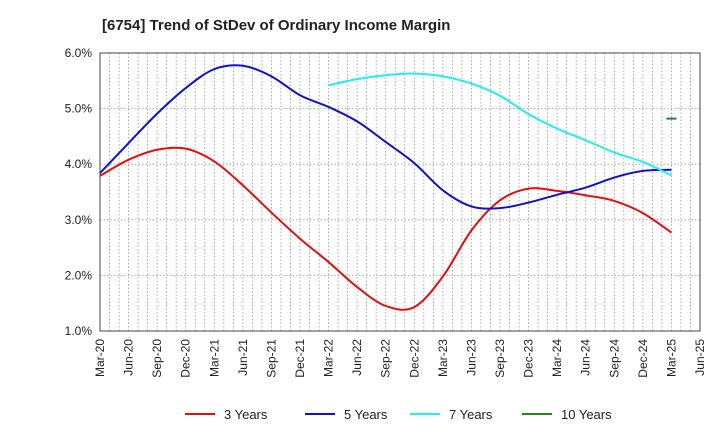  Describe the element at coordinates (398, 414) in the screenshot. I see `legend: 3 Years 5 Years 7 Years 10 Years` at that location.